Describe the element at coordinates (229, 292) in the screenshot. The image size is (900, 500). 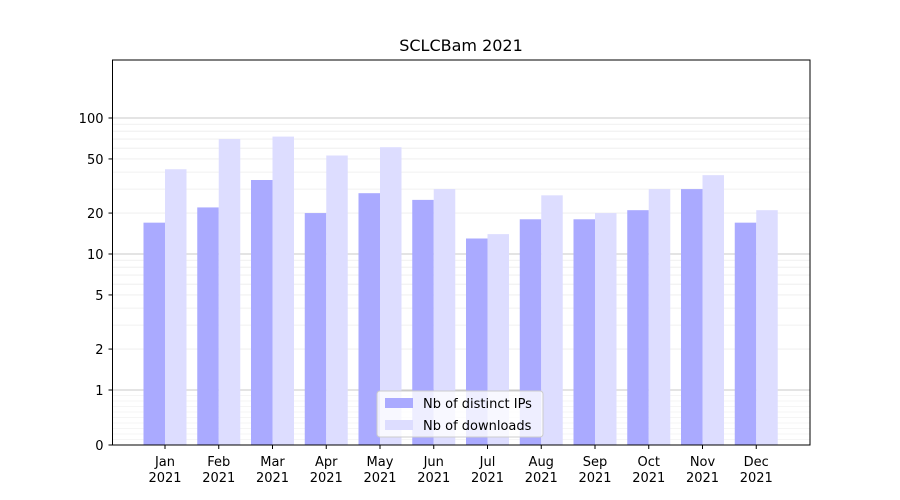
I see `bar-downloads-feb` at that location.